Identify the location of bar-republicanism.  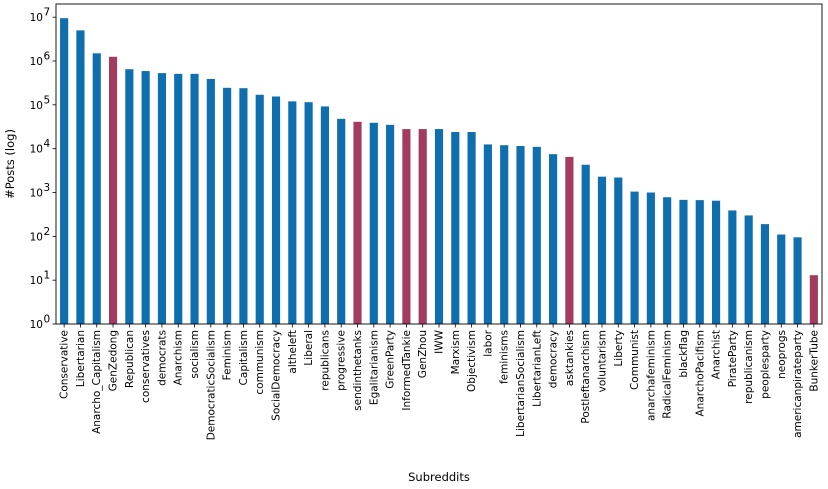
(748, 269).